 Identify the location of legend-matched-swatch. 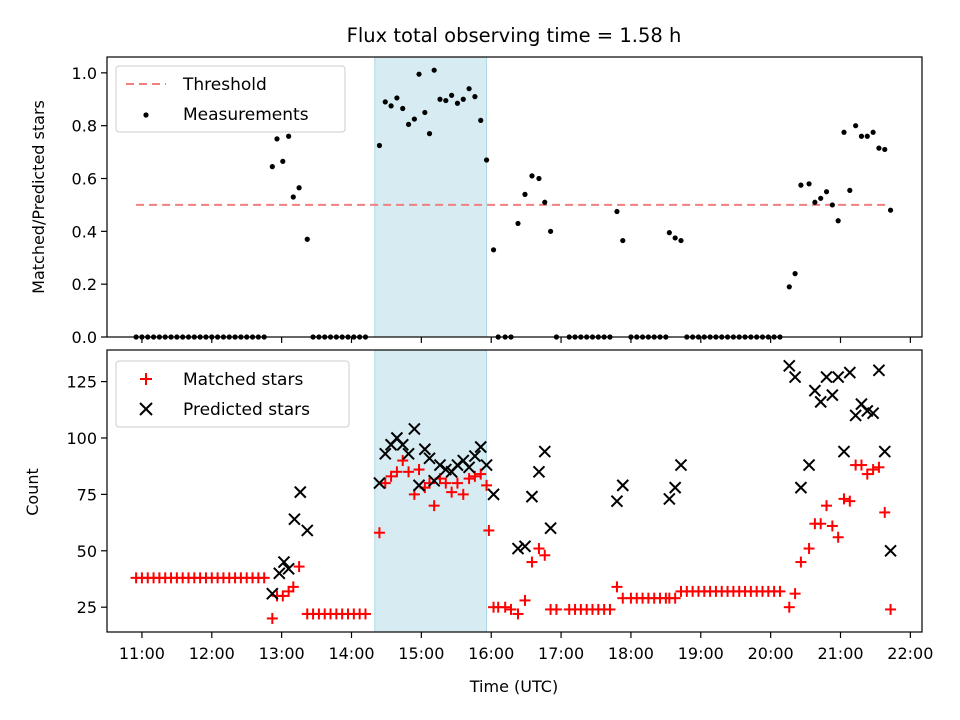
(146, 379).